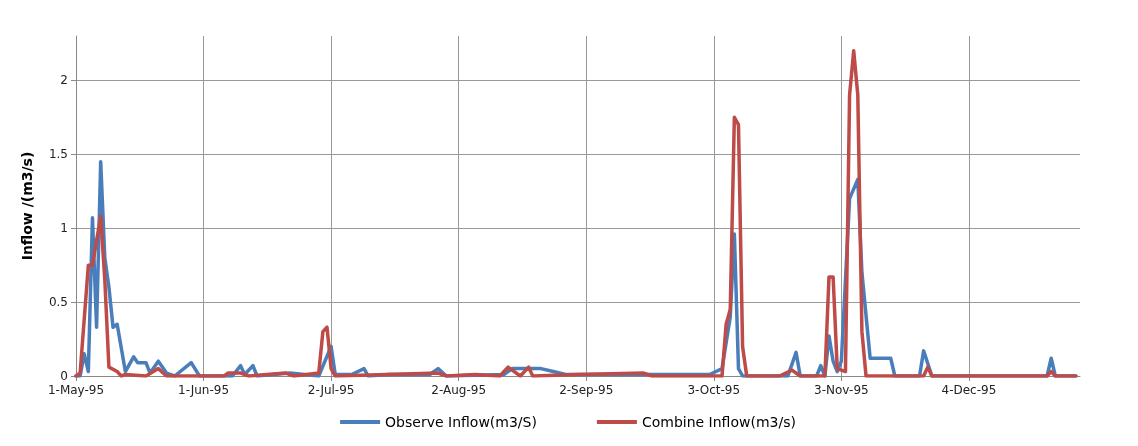  What do you see at coordinates (969, 390) in the screenshot?
I see `x-tick-label: 4-Dec-95` at bounding box center [969, 390].